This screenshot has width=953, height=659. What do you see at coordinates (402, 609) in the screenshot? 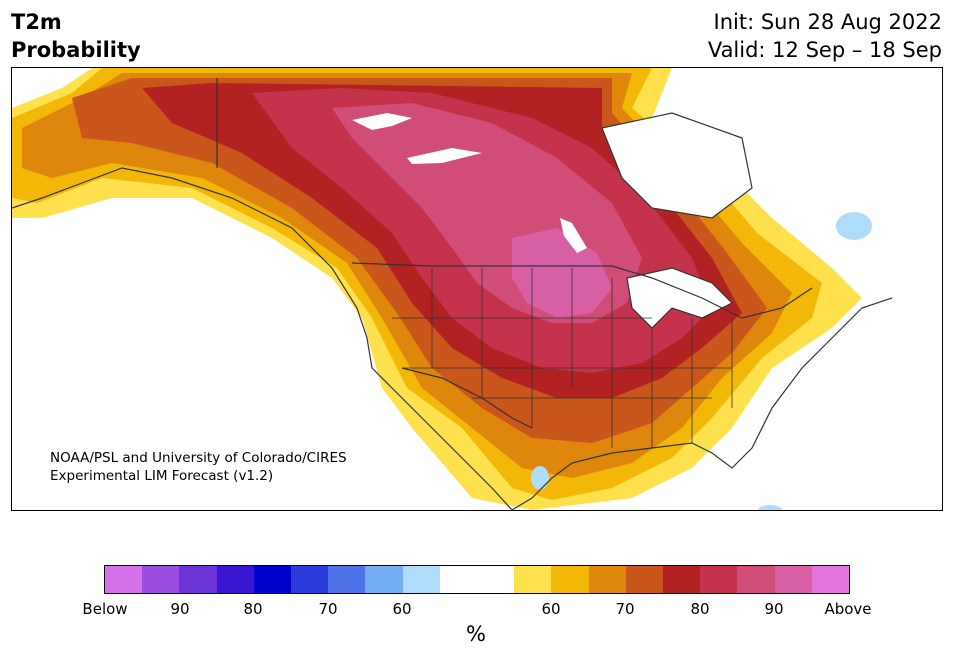
I see `tick-label-below-60: 60` at bounding box center [402, 609].